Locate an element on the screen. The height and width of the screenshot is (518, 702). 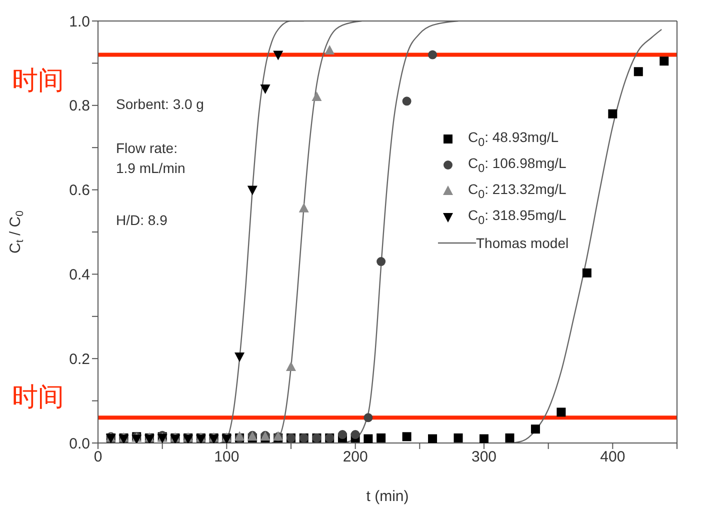
y-tick-label: 1.0 is located at coordinates (79, 21).